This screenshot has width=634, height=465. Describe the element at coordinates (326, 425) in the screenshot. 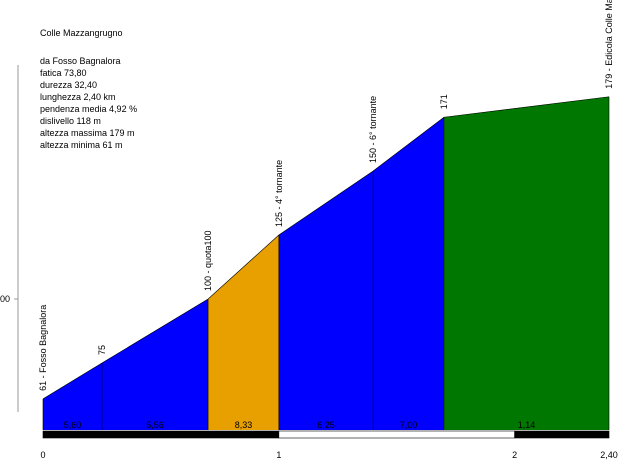

I see `segment-gradient-label-3: 6,25` at that location.